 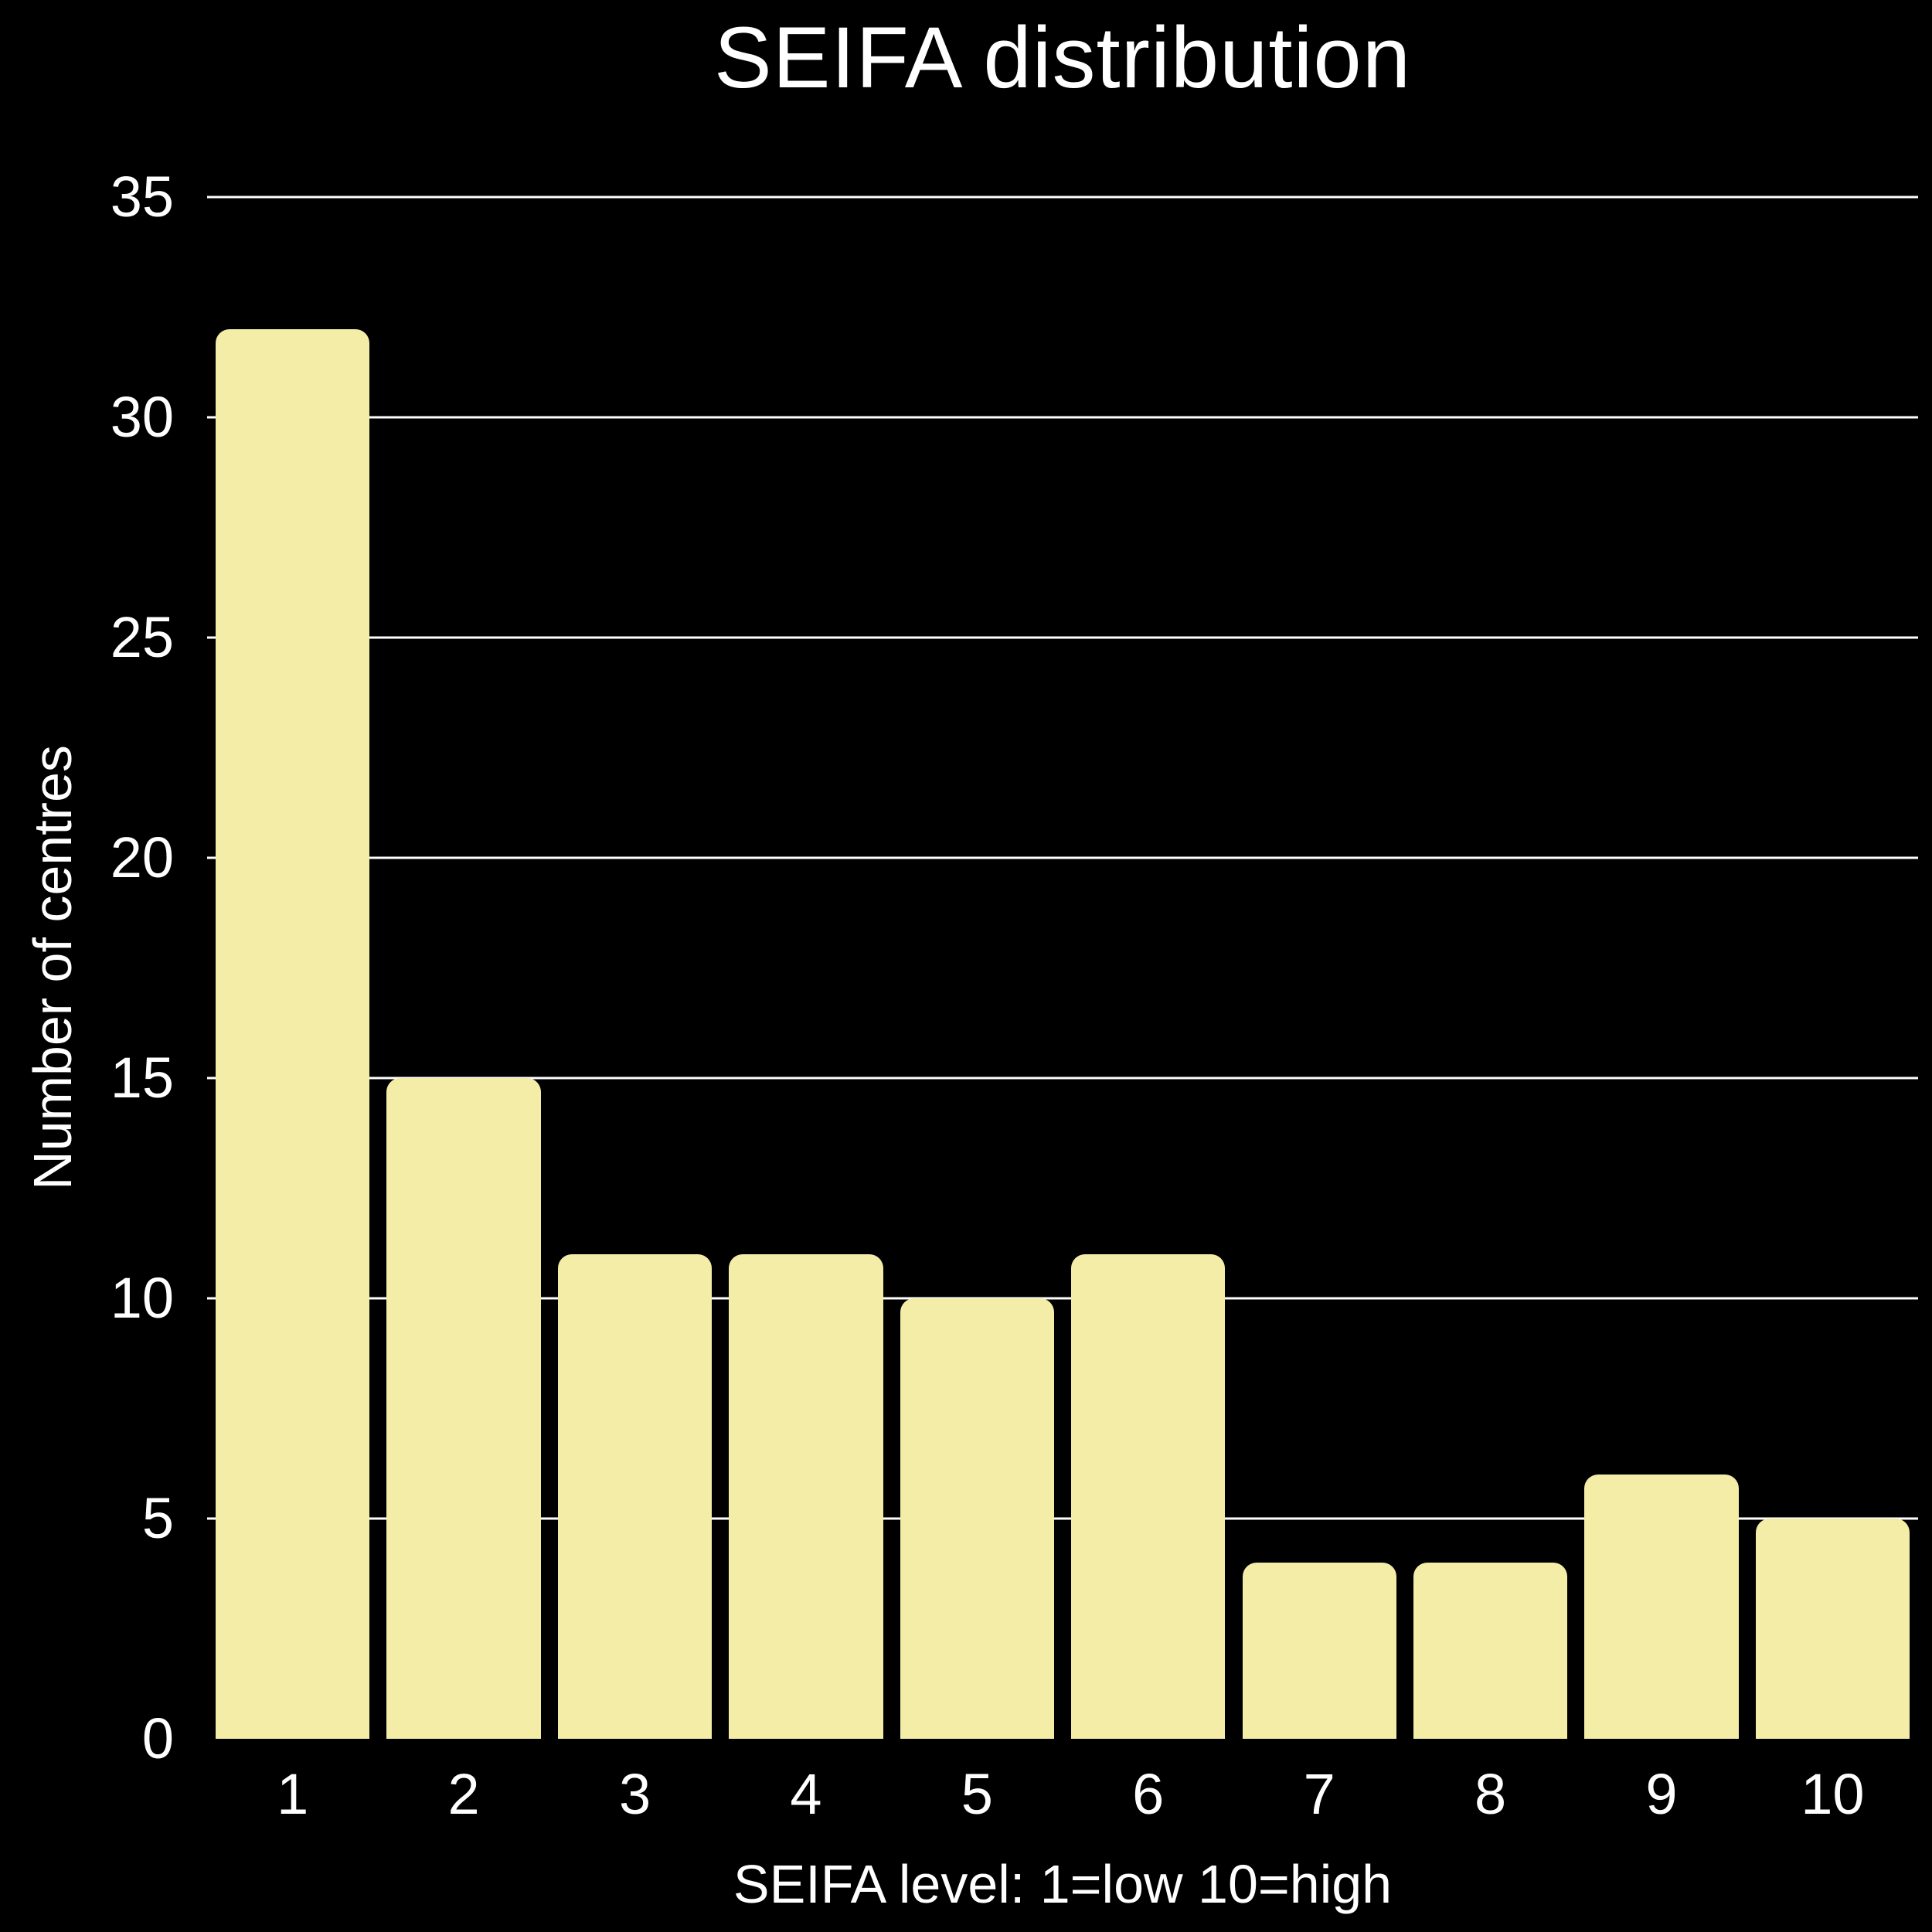 I want to click on x-tick-label-1: 1, so click(x=293, y=1794).